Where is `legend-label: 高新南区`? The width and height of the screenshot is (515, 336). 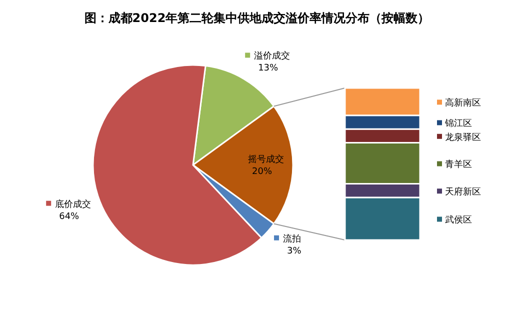 legend-label: 高新南区 is located at coordinates (463, 103).